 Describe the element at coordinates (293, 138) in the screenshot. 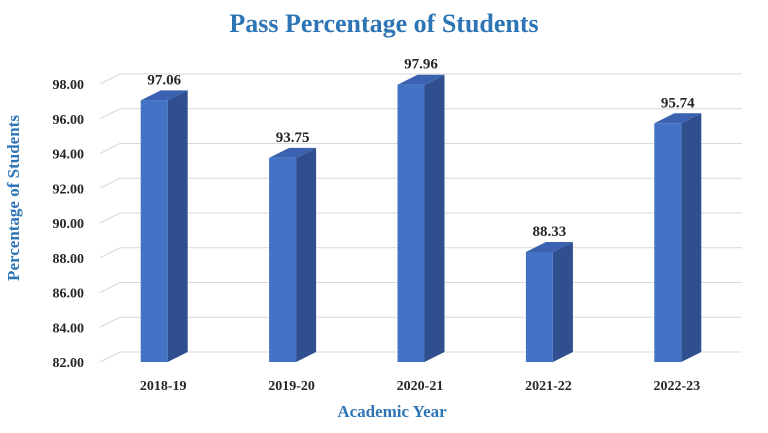

I see `data-label: 93.75` at that location.